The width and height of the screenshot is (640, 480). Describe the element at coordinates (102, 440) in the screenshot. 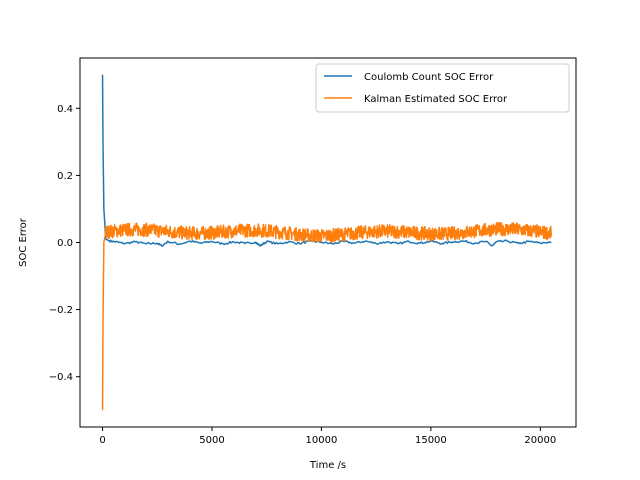

I see `x-tick-label: 0` at that location.